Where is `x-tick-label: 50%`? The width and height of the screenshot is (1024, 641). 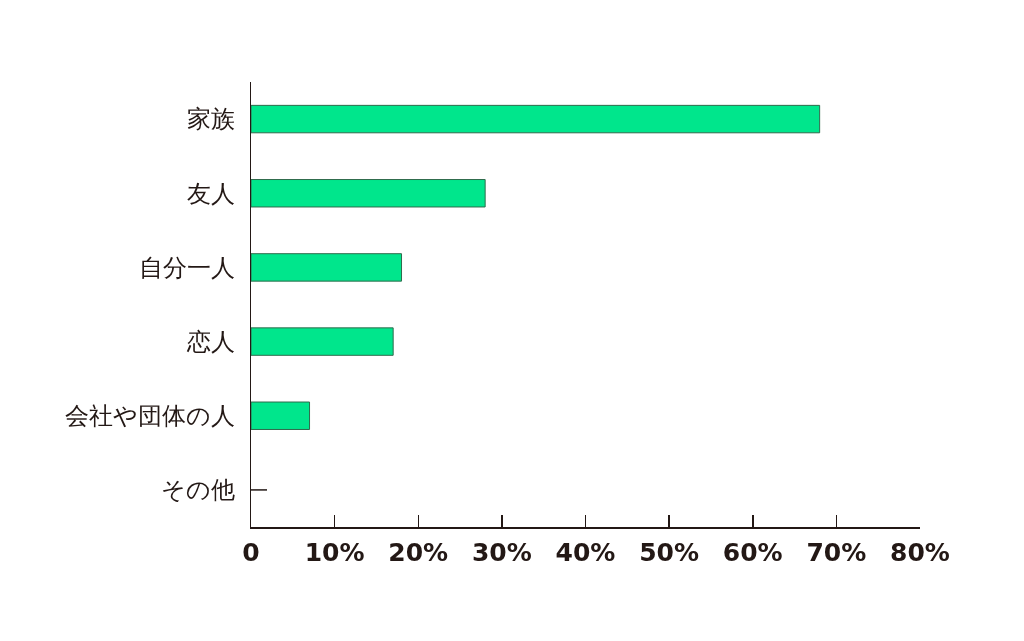
x-tick-label: 50% is located at coordinates (669, 552).